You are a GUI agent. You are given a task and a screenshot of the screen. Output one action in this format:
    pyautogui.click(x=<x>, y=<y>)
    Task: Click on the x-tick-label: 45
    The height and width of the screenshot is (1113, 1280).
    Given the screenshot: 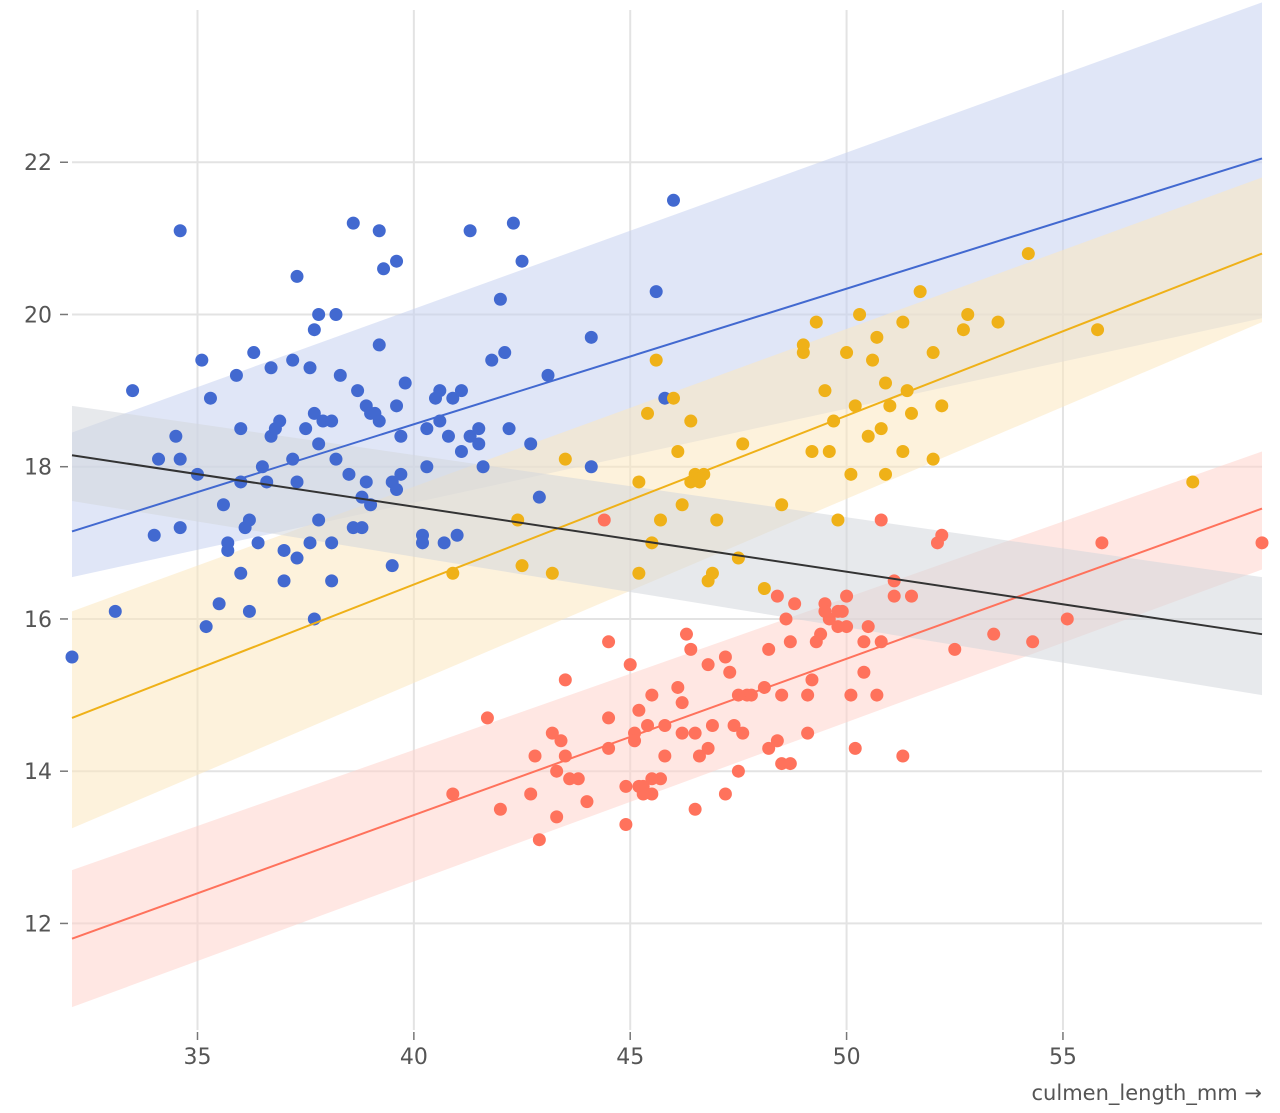 What is the action you would take?
    pyautogui.click(x=630, y=1057)
    